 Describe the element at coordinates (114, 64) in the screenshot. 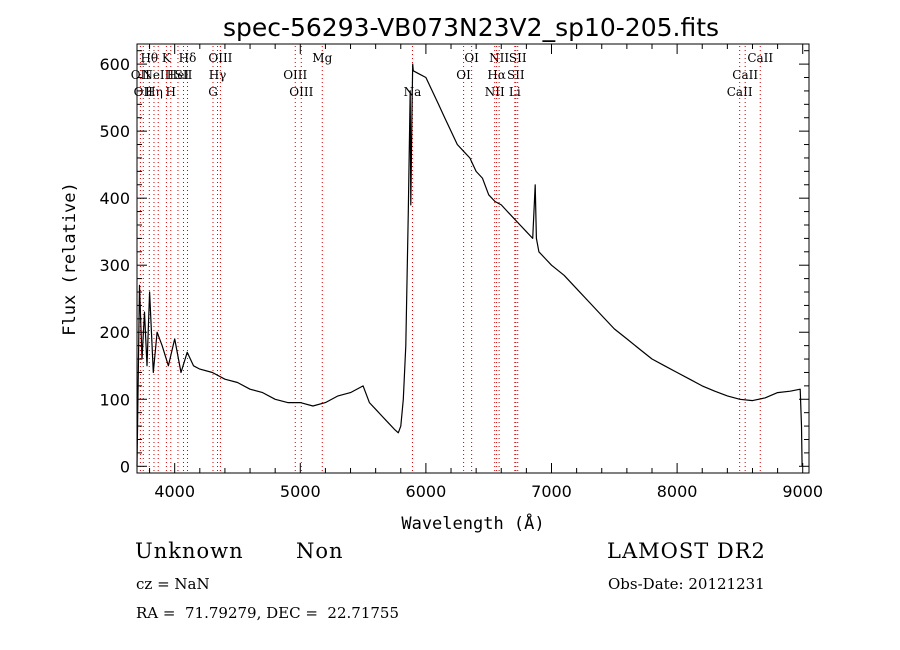

I see `y-tick-label: 600` at that location.